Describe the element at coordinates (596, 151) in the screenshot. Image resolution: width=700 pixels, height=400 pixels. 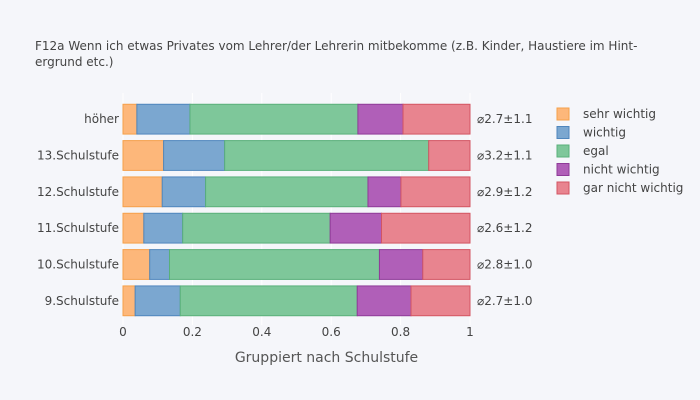
I see `legend-label: egal` at that location.